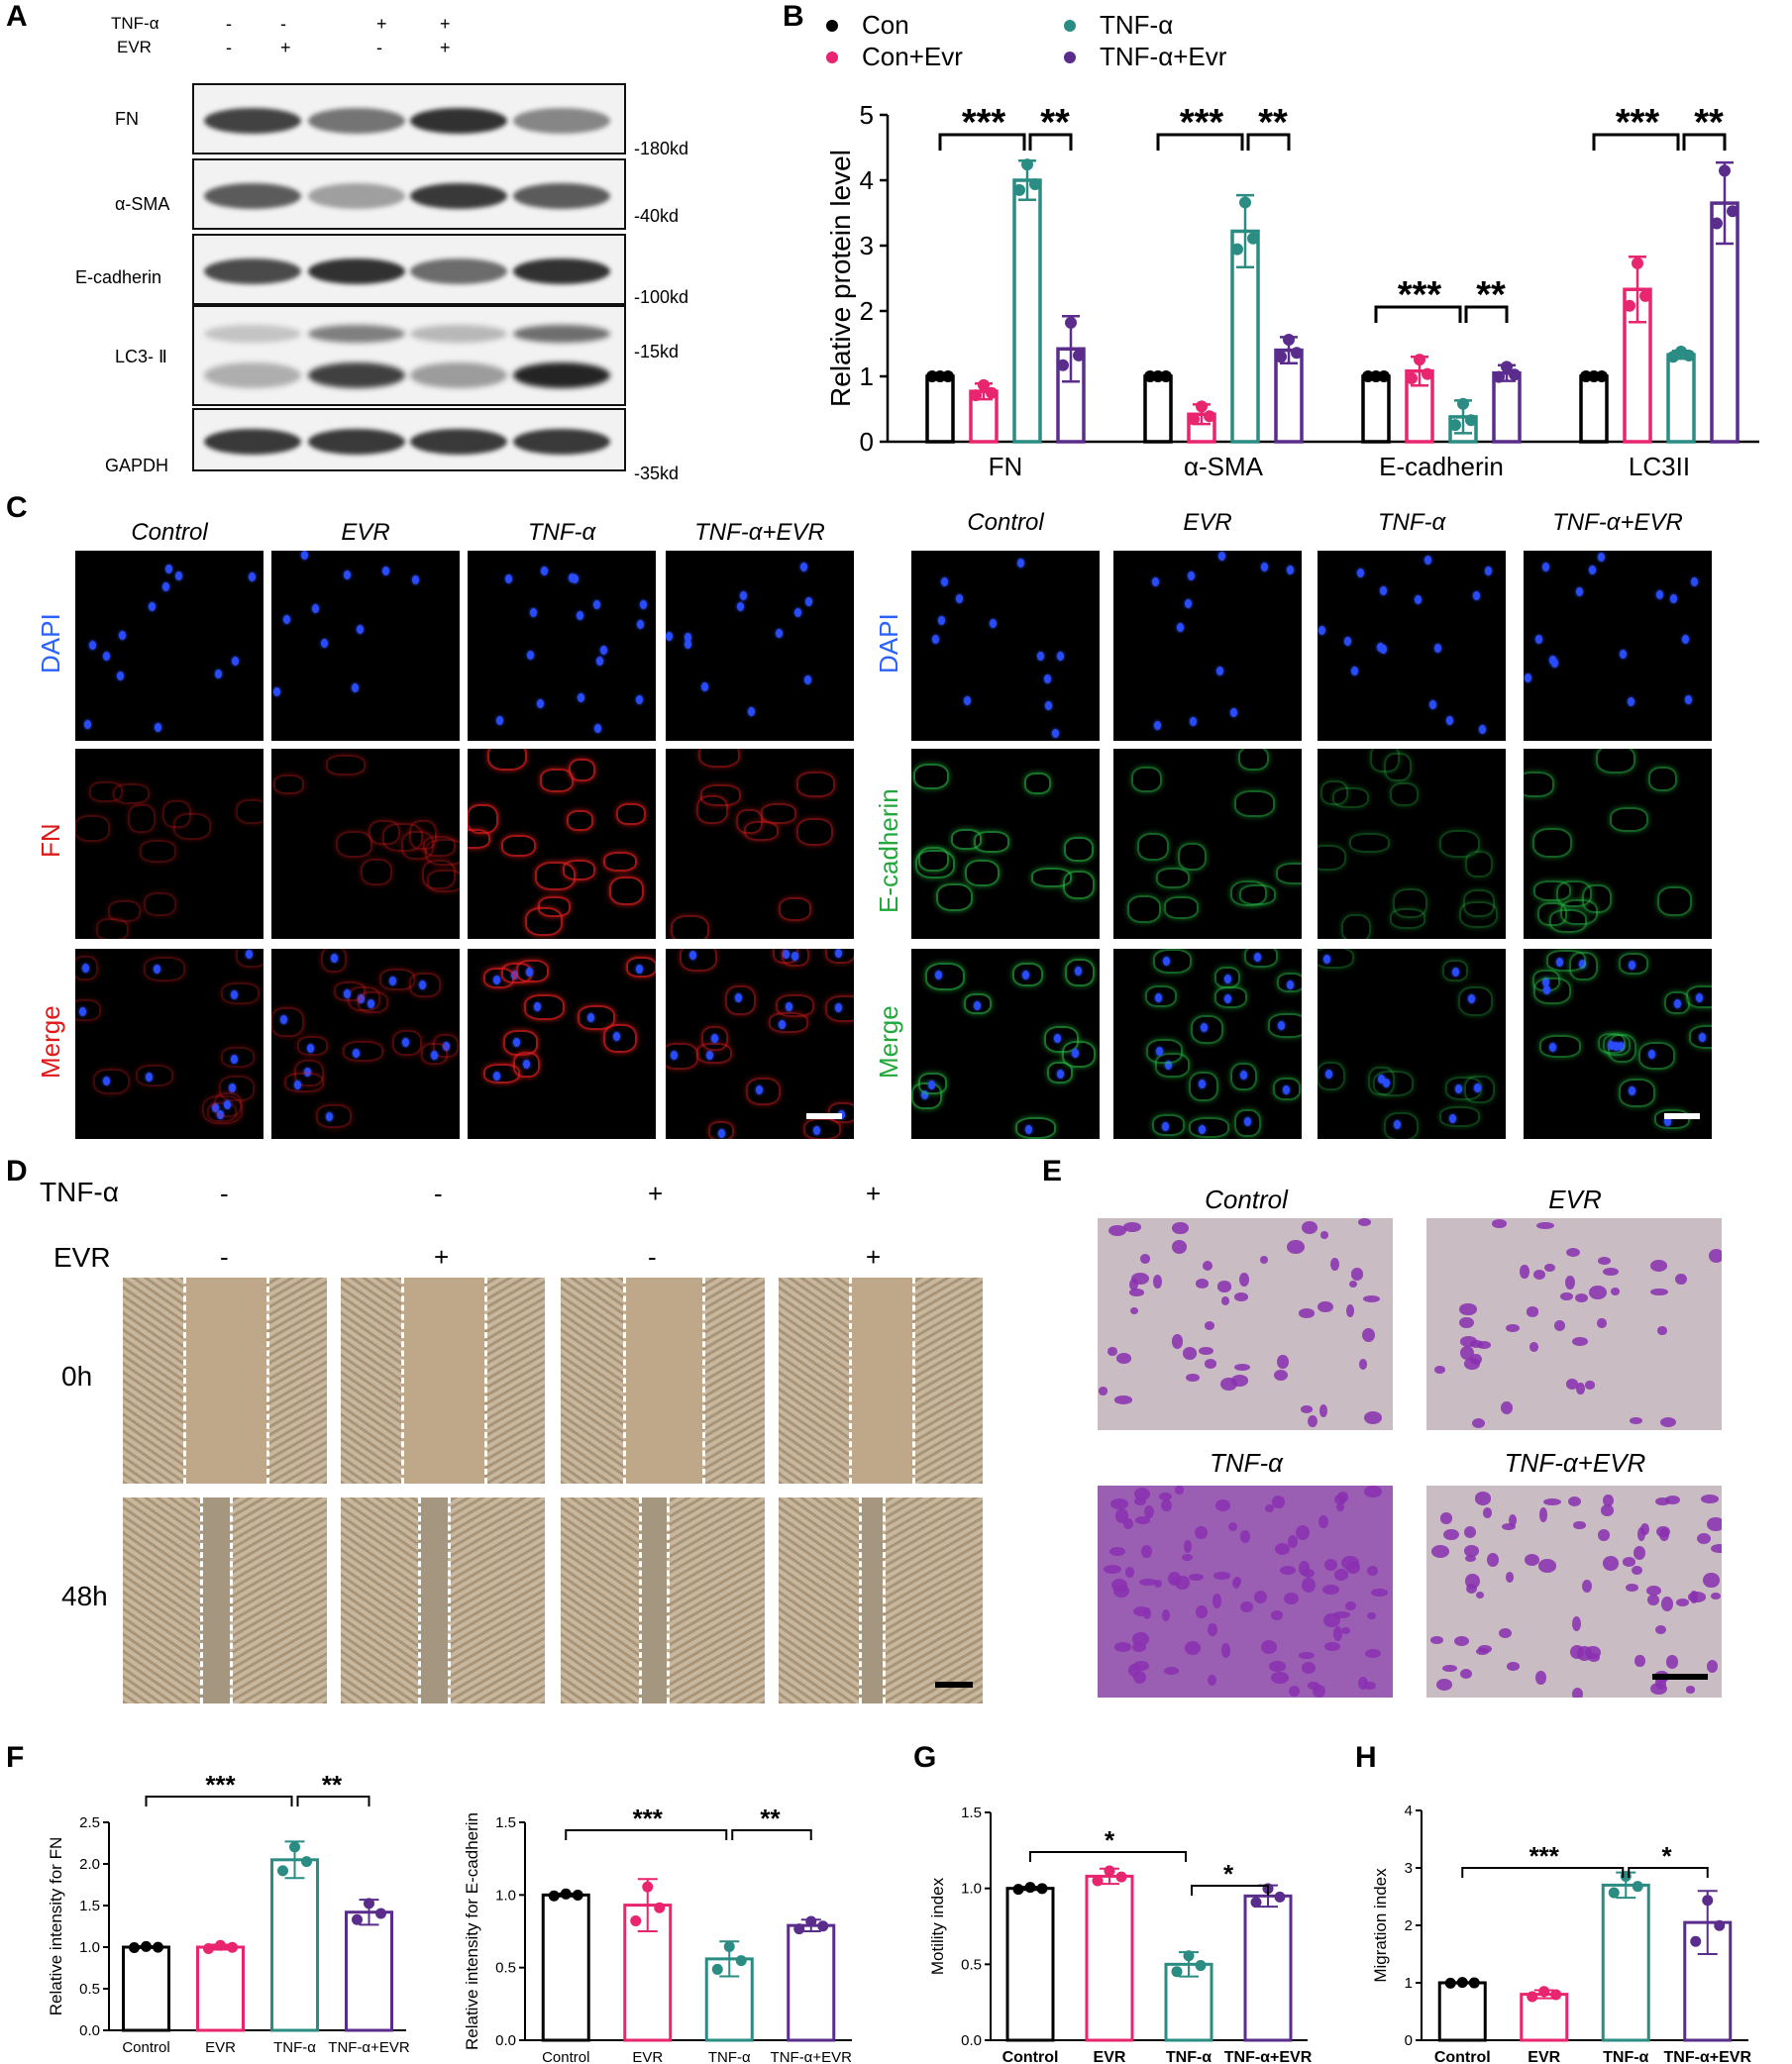 The height and width of the screenshot is (2064, 1792). I want to click on legend-label: TNF-α, so click(1136, 25).